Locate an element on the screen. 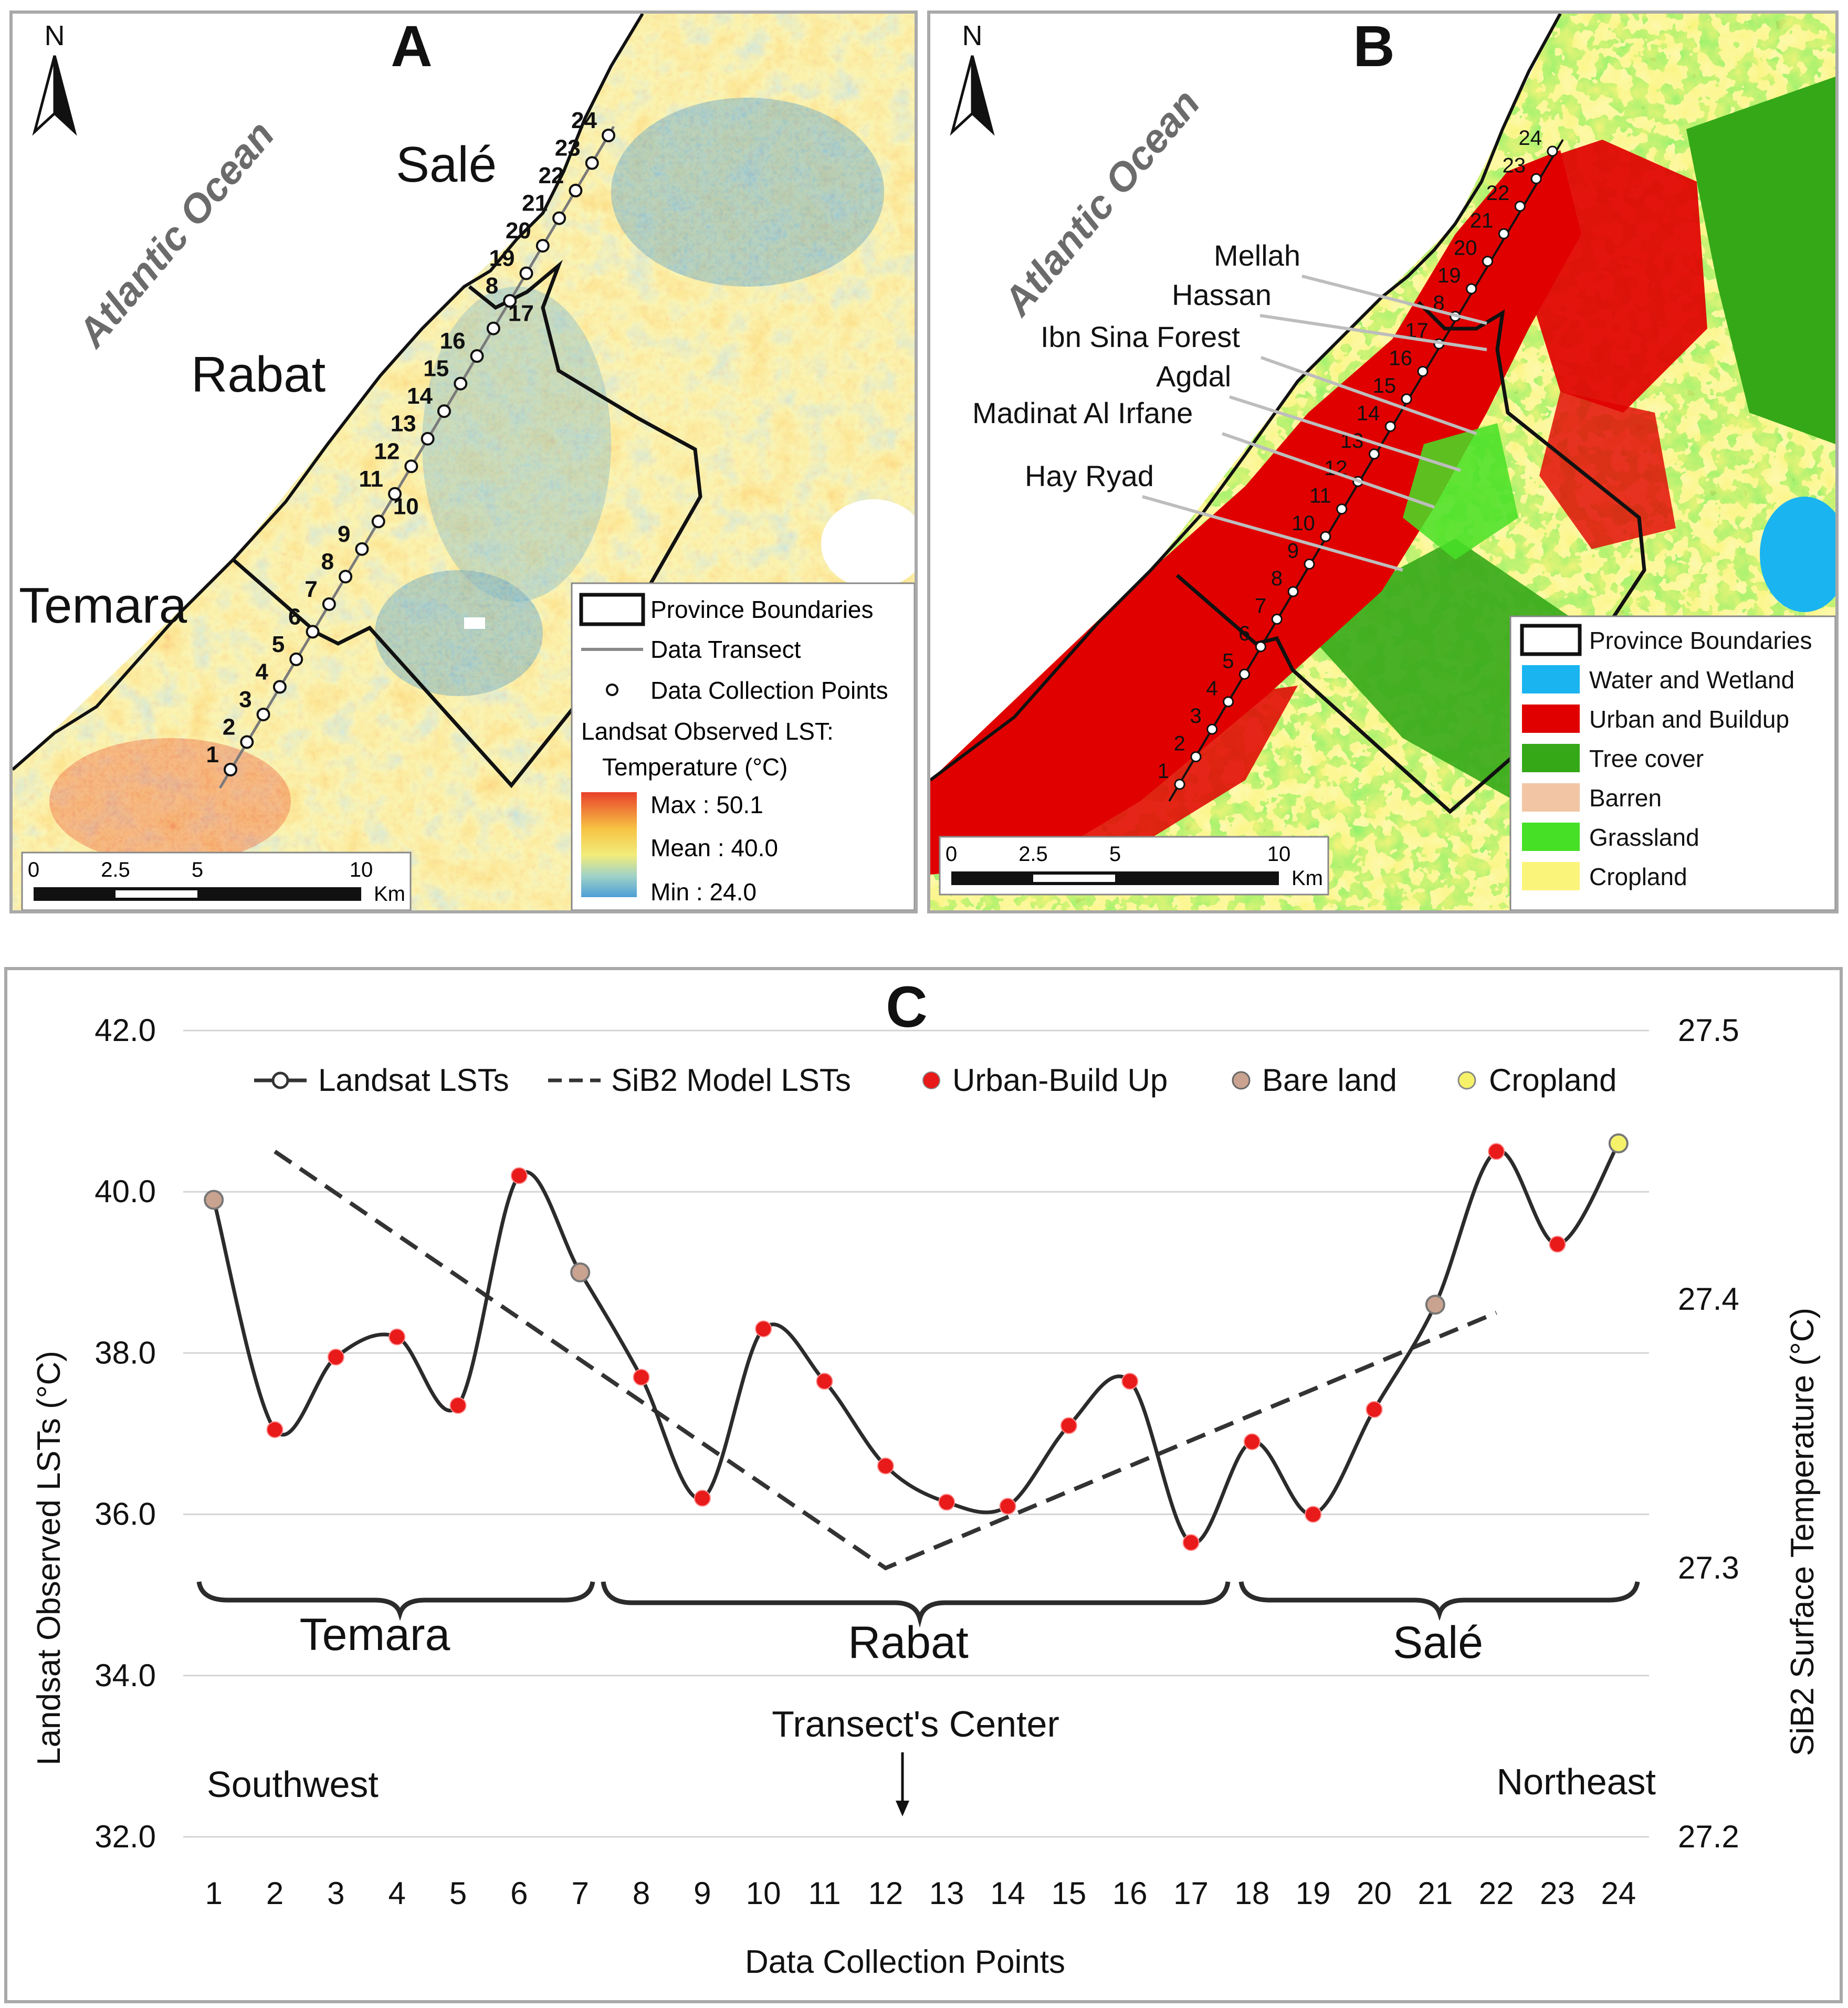 The height and width of the screenshot is (2008, 1848). panel-b-letter: B is located at coordinates (1373, 46).